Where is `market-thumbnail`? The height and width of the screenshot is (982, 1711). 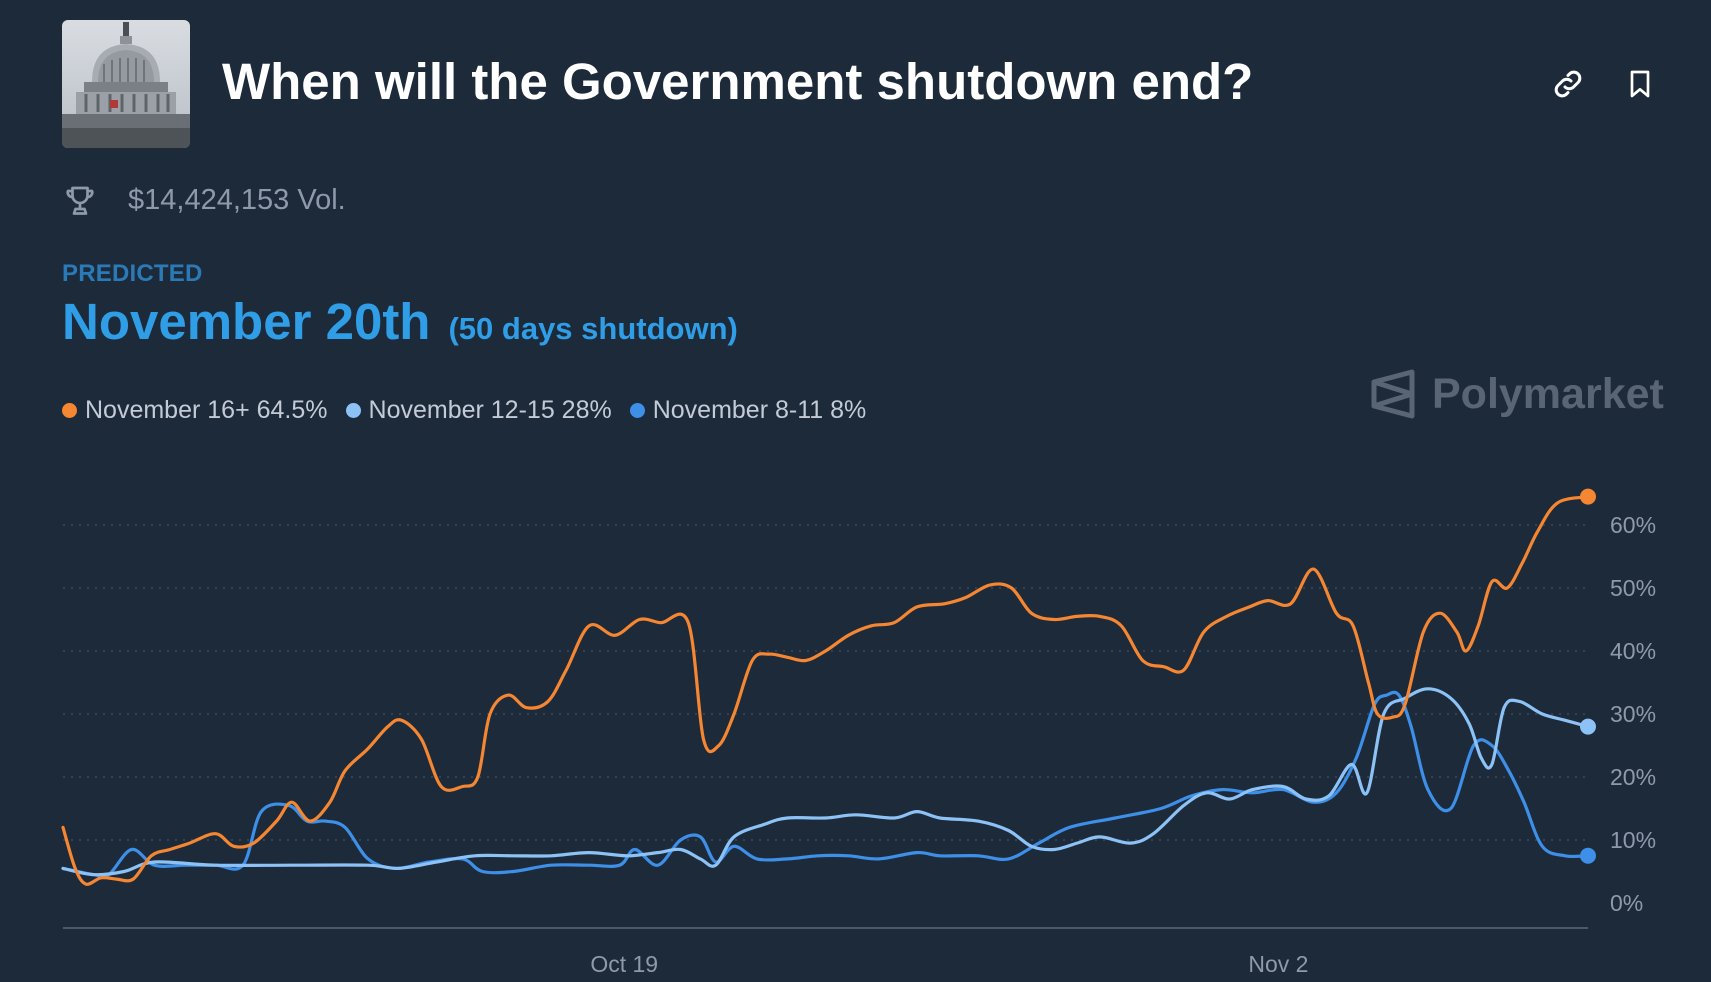 market-thumbnail is located at coordinates (126, 84).